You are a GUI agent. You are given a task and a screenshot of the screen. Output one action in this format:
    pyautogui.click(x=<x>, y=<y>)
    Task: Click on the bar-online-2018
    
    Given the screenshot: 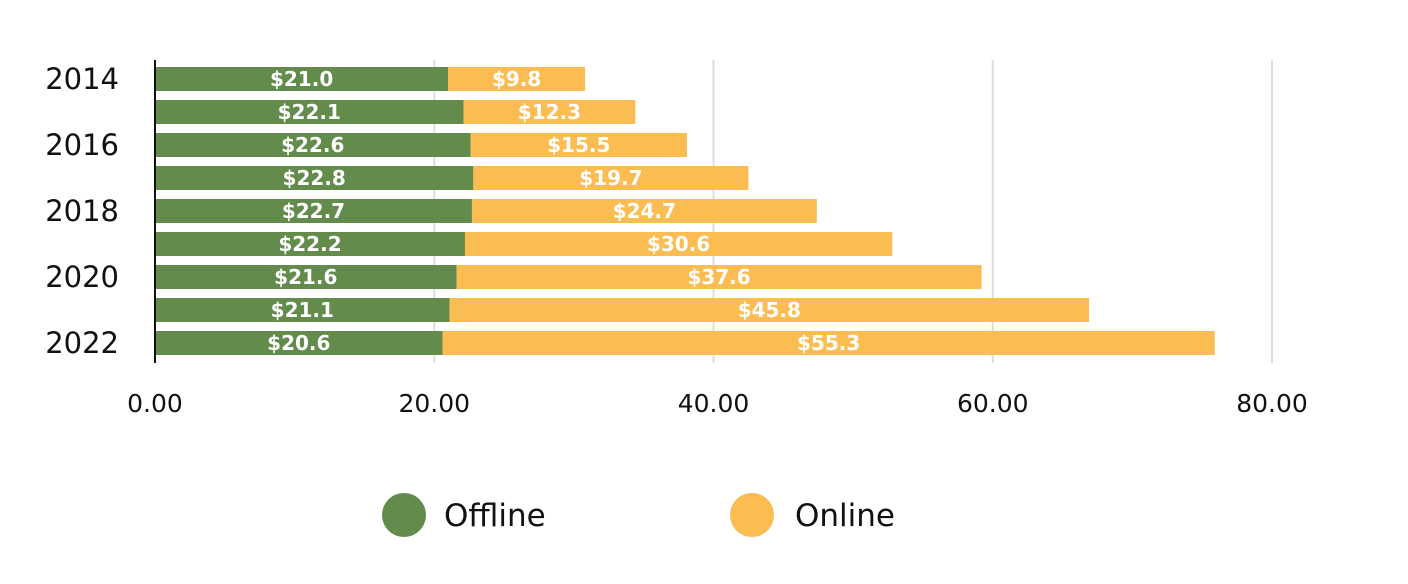 What is the action you would take?
    pyautogui.click(x=644, y=211)
    